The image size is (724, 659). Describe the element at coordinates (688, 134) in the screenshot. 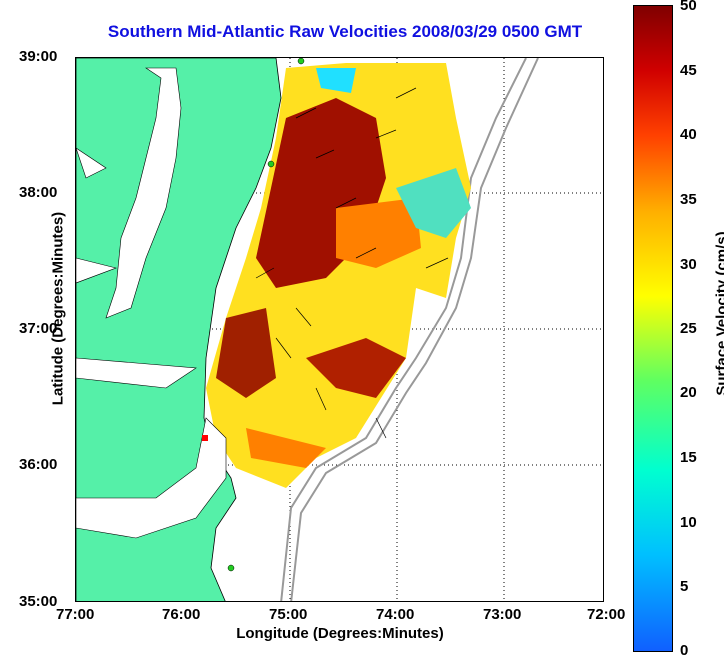

I see `colorbar-tick: 40` at that location.